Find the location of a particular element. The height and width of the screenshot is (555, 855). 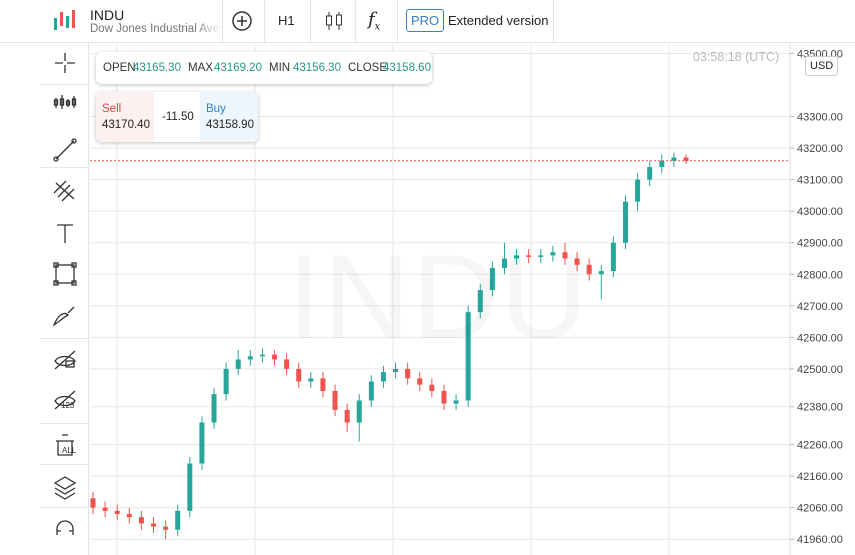

y-tick-label: 42700.00 is located at coordinates (820, 307).